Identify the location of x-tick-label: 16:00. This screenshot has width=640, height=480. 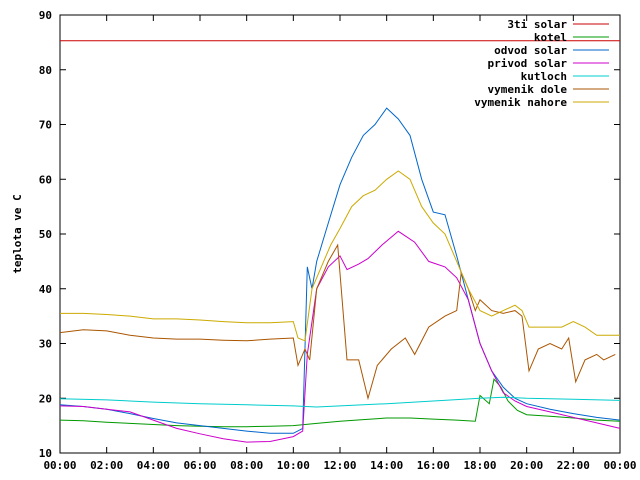
(433, 465).